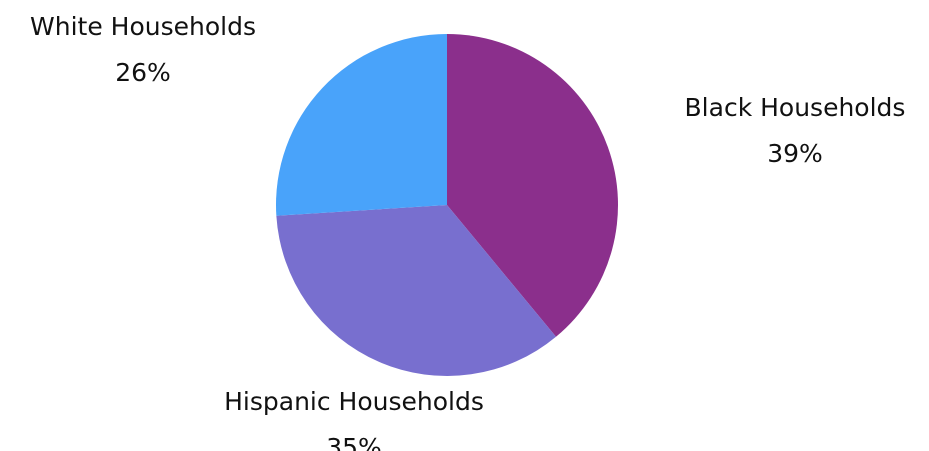 Image resolution: width=929 pixels, height=451 pixels. I want to click on slice-name-hispanic: Hispanic Households, so click(354, 401).